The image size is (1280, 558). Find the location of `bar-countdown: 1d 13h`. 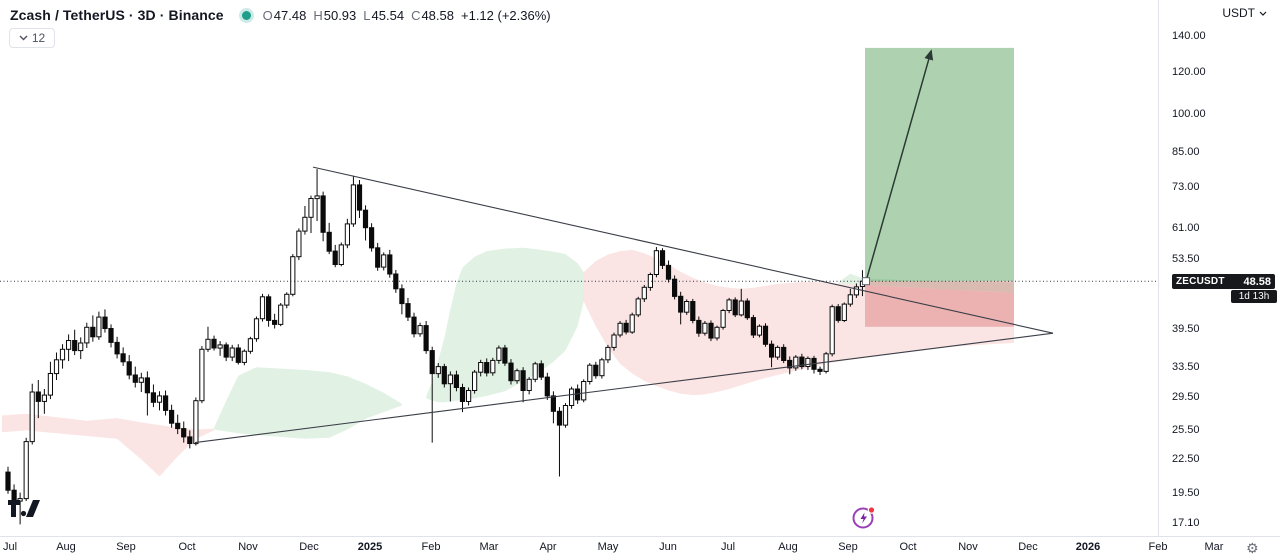

bar-countdown: 1d 13h is located at coordinates (1254, 296).